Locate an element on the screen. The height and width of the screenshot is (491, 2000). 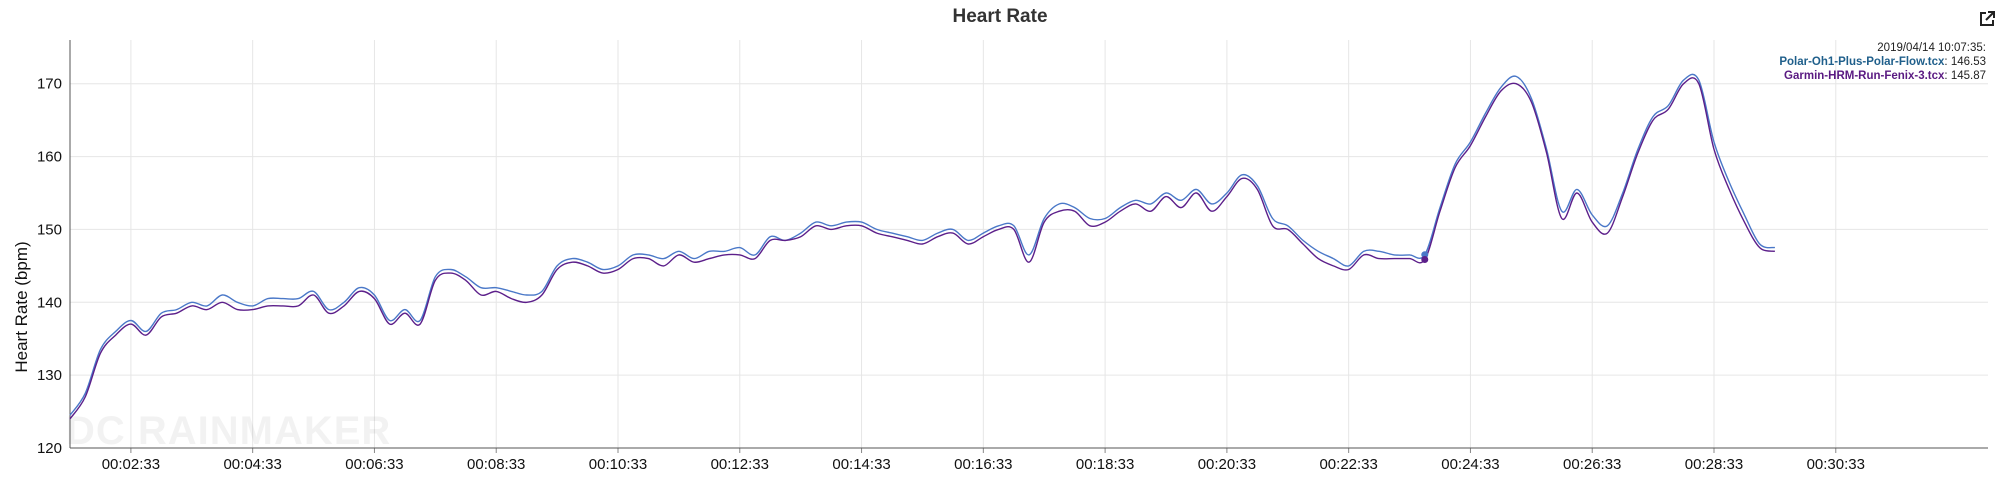
x-tick-label: 00:20:33 is located at coordinates (1227, 464).